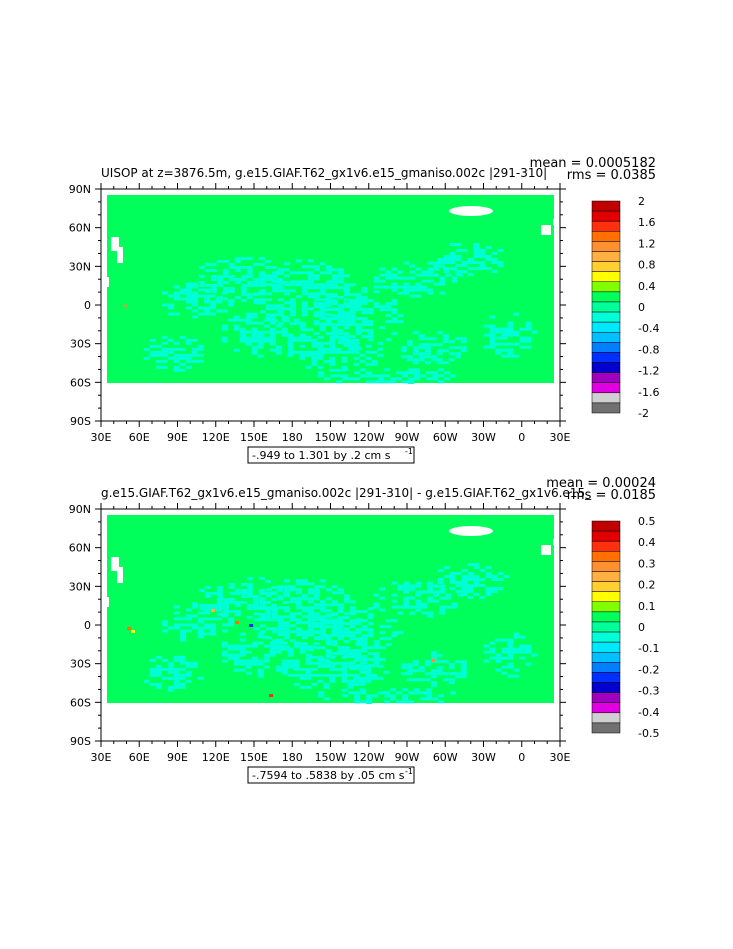 Image resolution: width=733 pixels, height=949 pixels. What do you see at coordinates (80, 741) in the screenshot?
I see `y-tick-label: 90S` at bounding box center [80, 741].